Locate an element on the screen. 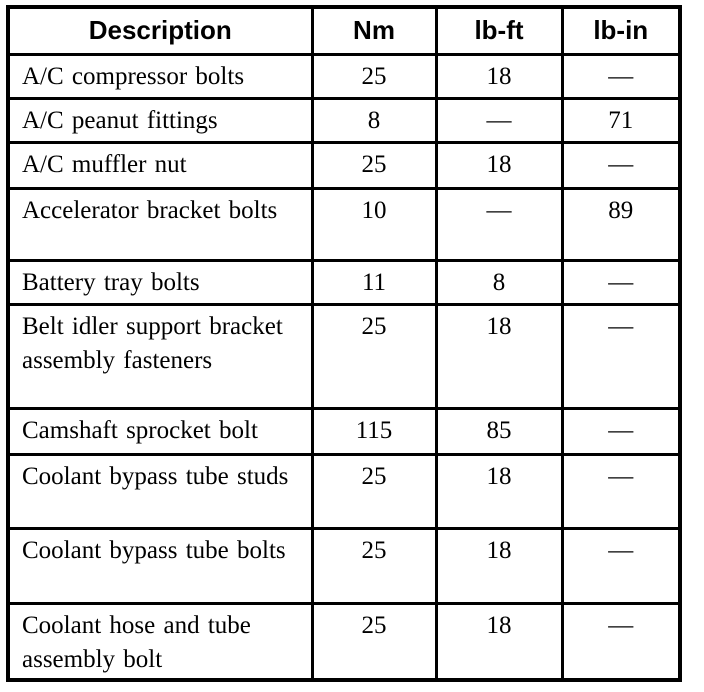  header-lb-in: lb-in is located at coordinates (621, 30).